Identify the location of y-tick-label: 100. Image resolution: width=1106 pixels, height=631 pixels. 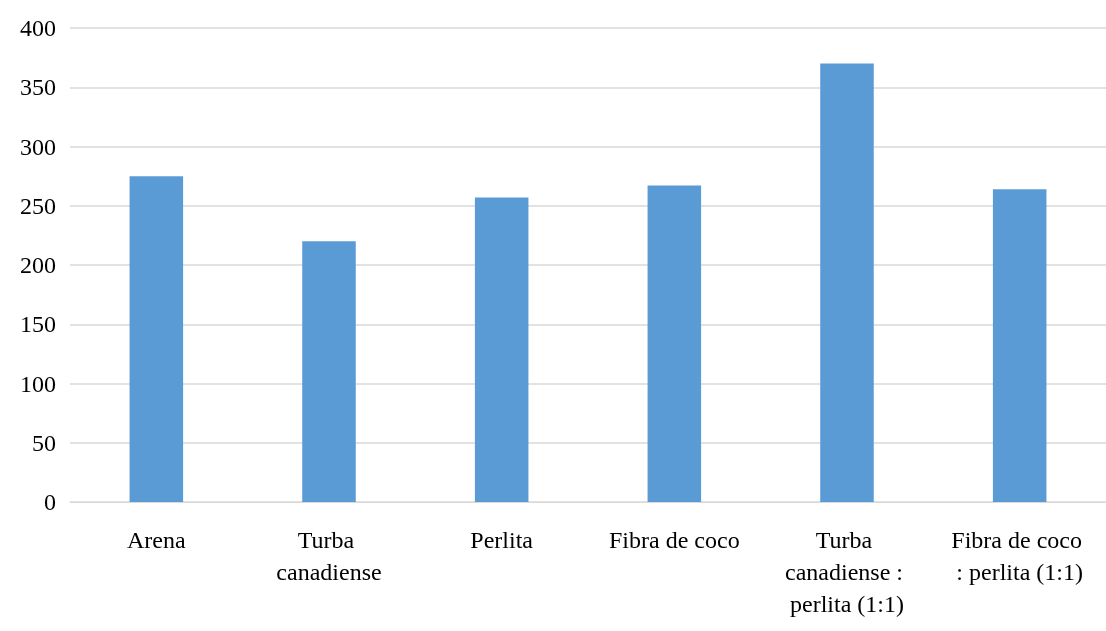
(38, 383).